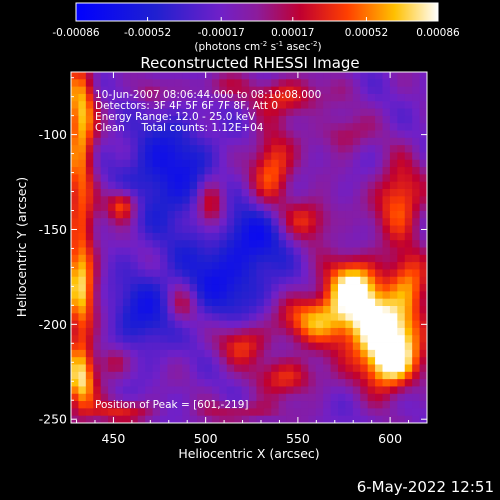  Describe the element at coordinates (249, 63) in the screenshot. I see `chart-title: Reconstructed RHESSI Image` at that location.